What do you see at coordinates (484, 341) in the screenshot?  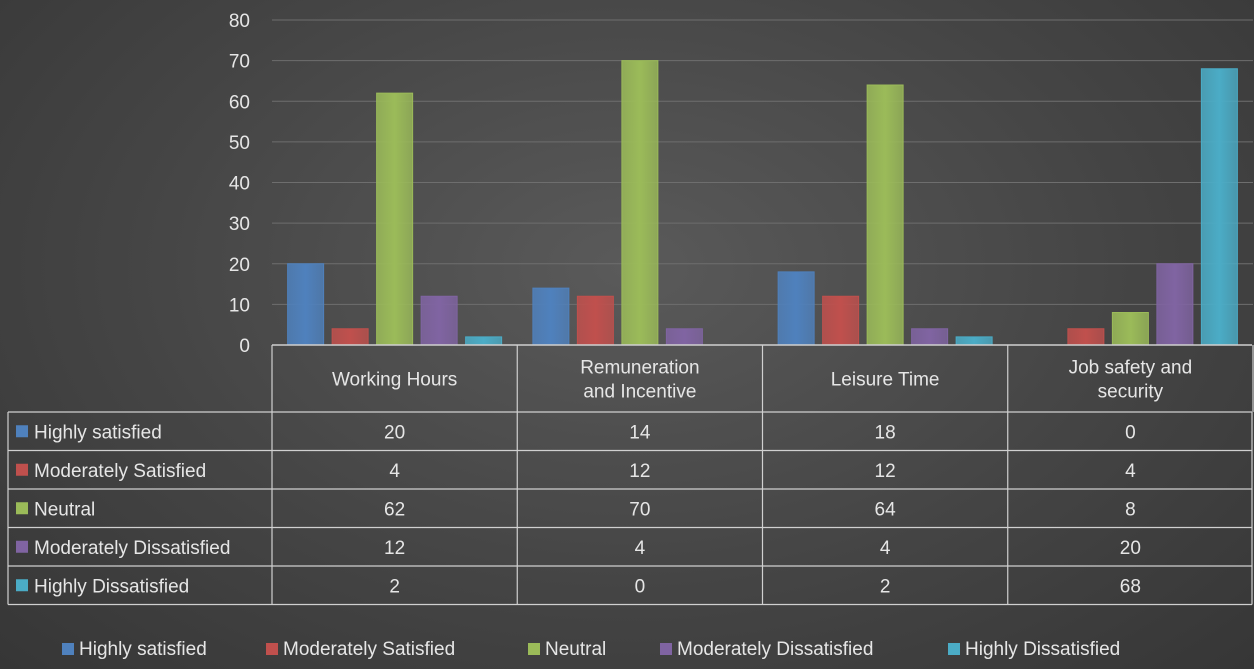 I see `bar-highly-dissatisfied-working-hours` at bounding box center [484, 341].